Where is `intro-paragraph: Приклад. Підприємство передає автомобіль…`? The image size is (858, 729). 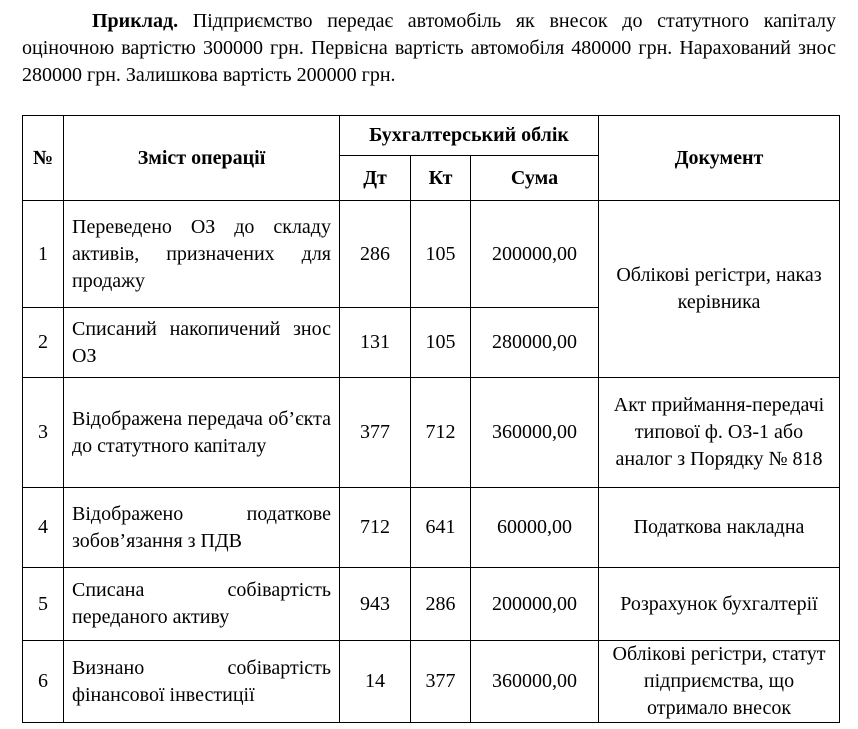
intro-paragraph: Приклад. Підприємство передає автомобіль… is located at coordinates (429, 48).